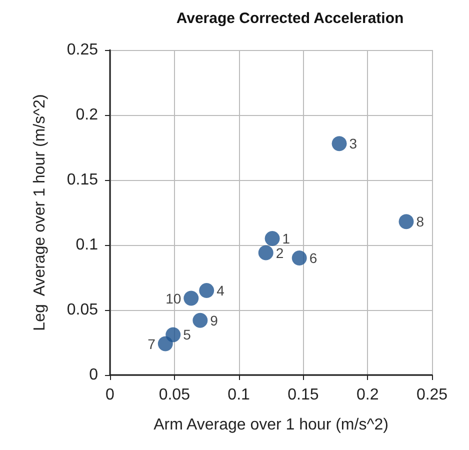 This screenshot has height=450, width=469. I want to click on y-tick-label: 0.2, so click(87, 115).